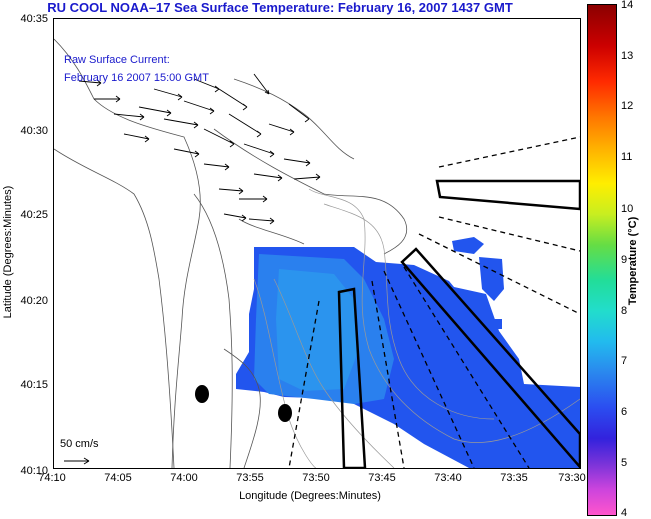  What do you see at coordinates (627, 56) in the screenshot?
I see `colorbar-tick: 13` at bounding box center [627, 56].